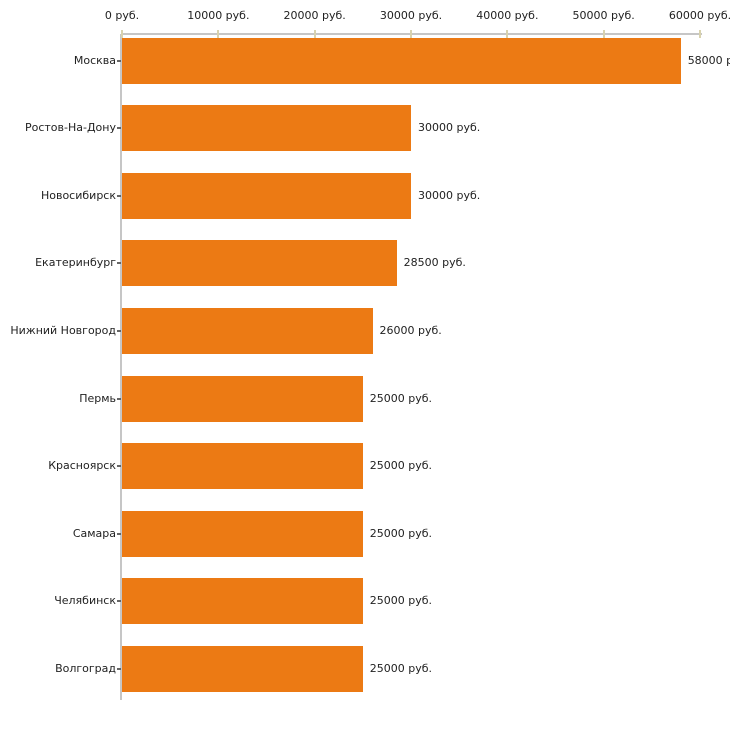  Describe the element at coordinates (121, 367) in the screenshot. I see `y-axis-line` at that location.